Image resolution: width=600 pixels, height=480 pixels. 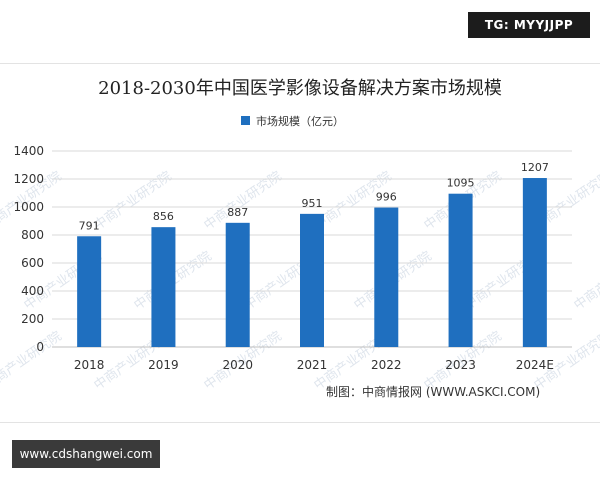 What do you see at coordinates (86, 454) in the screenshot?
I see `site-url-badge: www.cdshangwei.com` at bounding box center [86, 454].